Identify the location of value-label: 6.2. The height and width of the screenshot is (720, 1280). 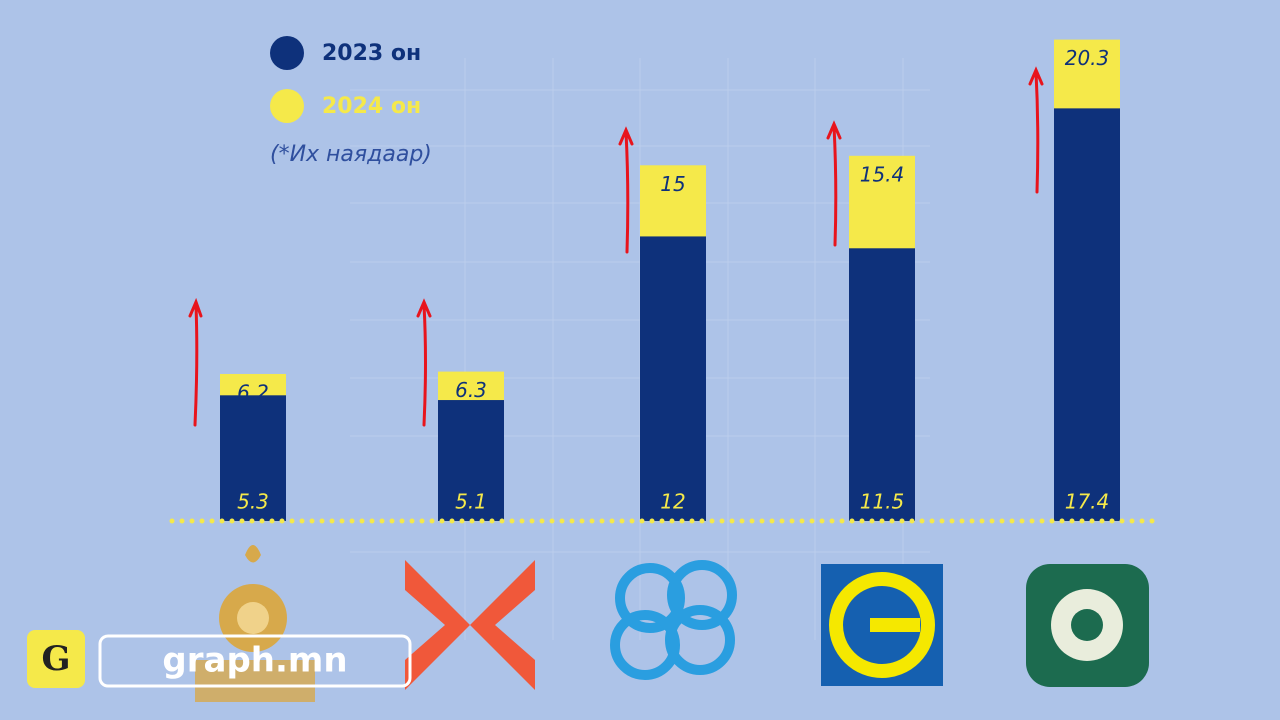
(253, 392).